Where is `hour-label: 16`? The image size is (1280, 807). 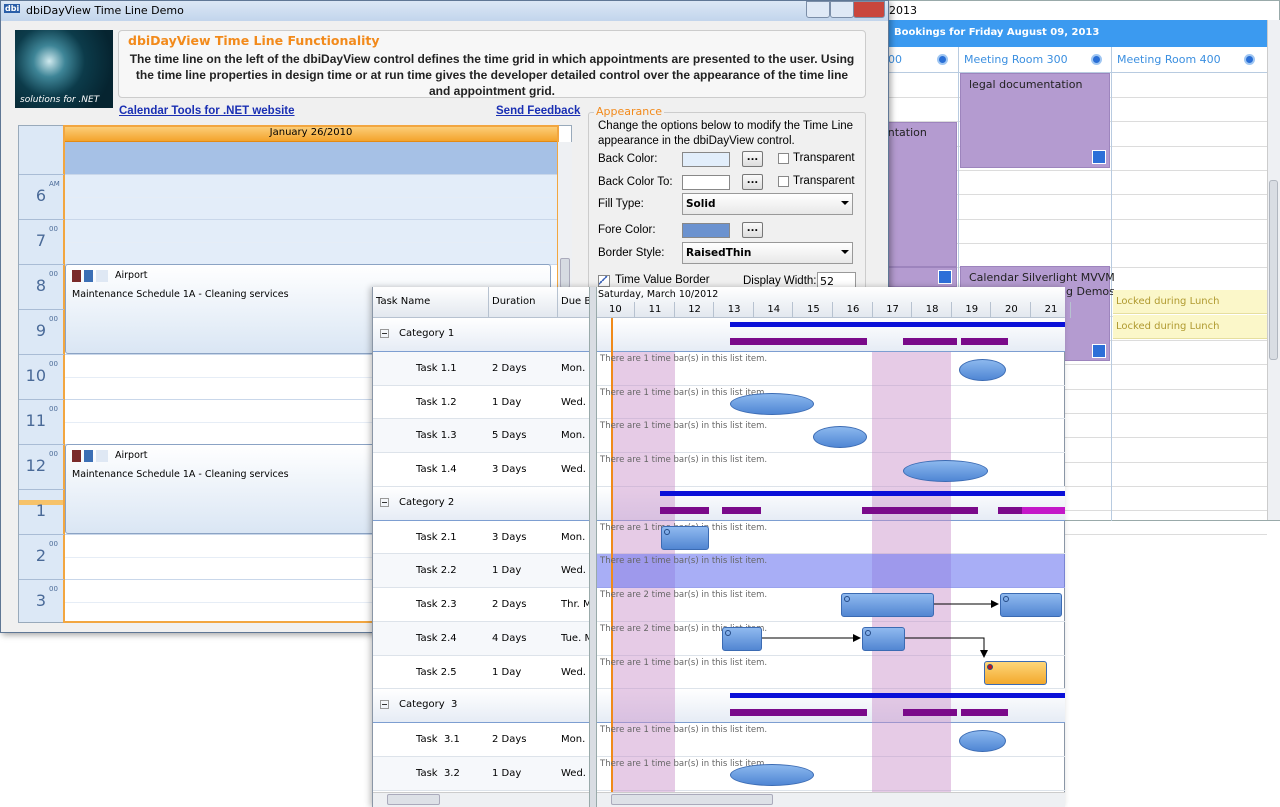 hour-label: 16 is located at coordinates (853, 309).